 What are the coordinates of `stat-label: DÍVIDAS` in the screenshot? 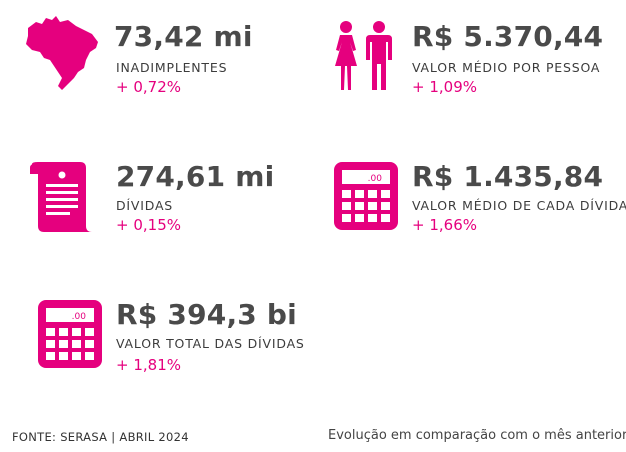 It's located at (145, 205).